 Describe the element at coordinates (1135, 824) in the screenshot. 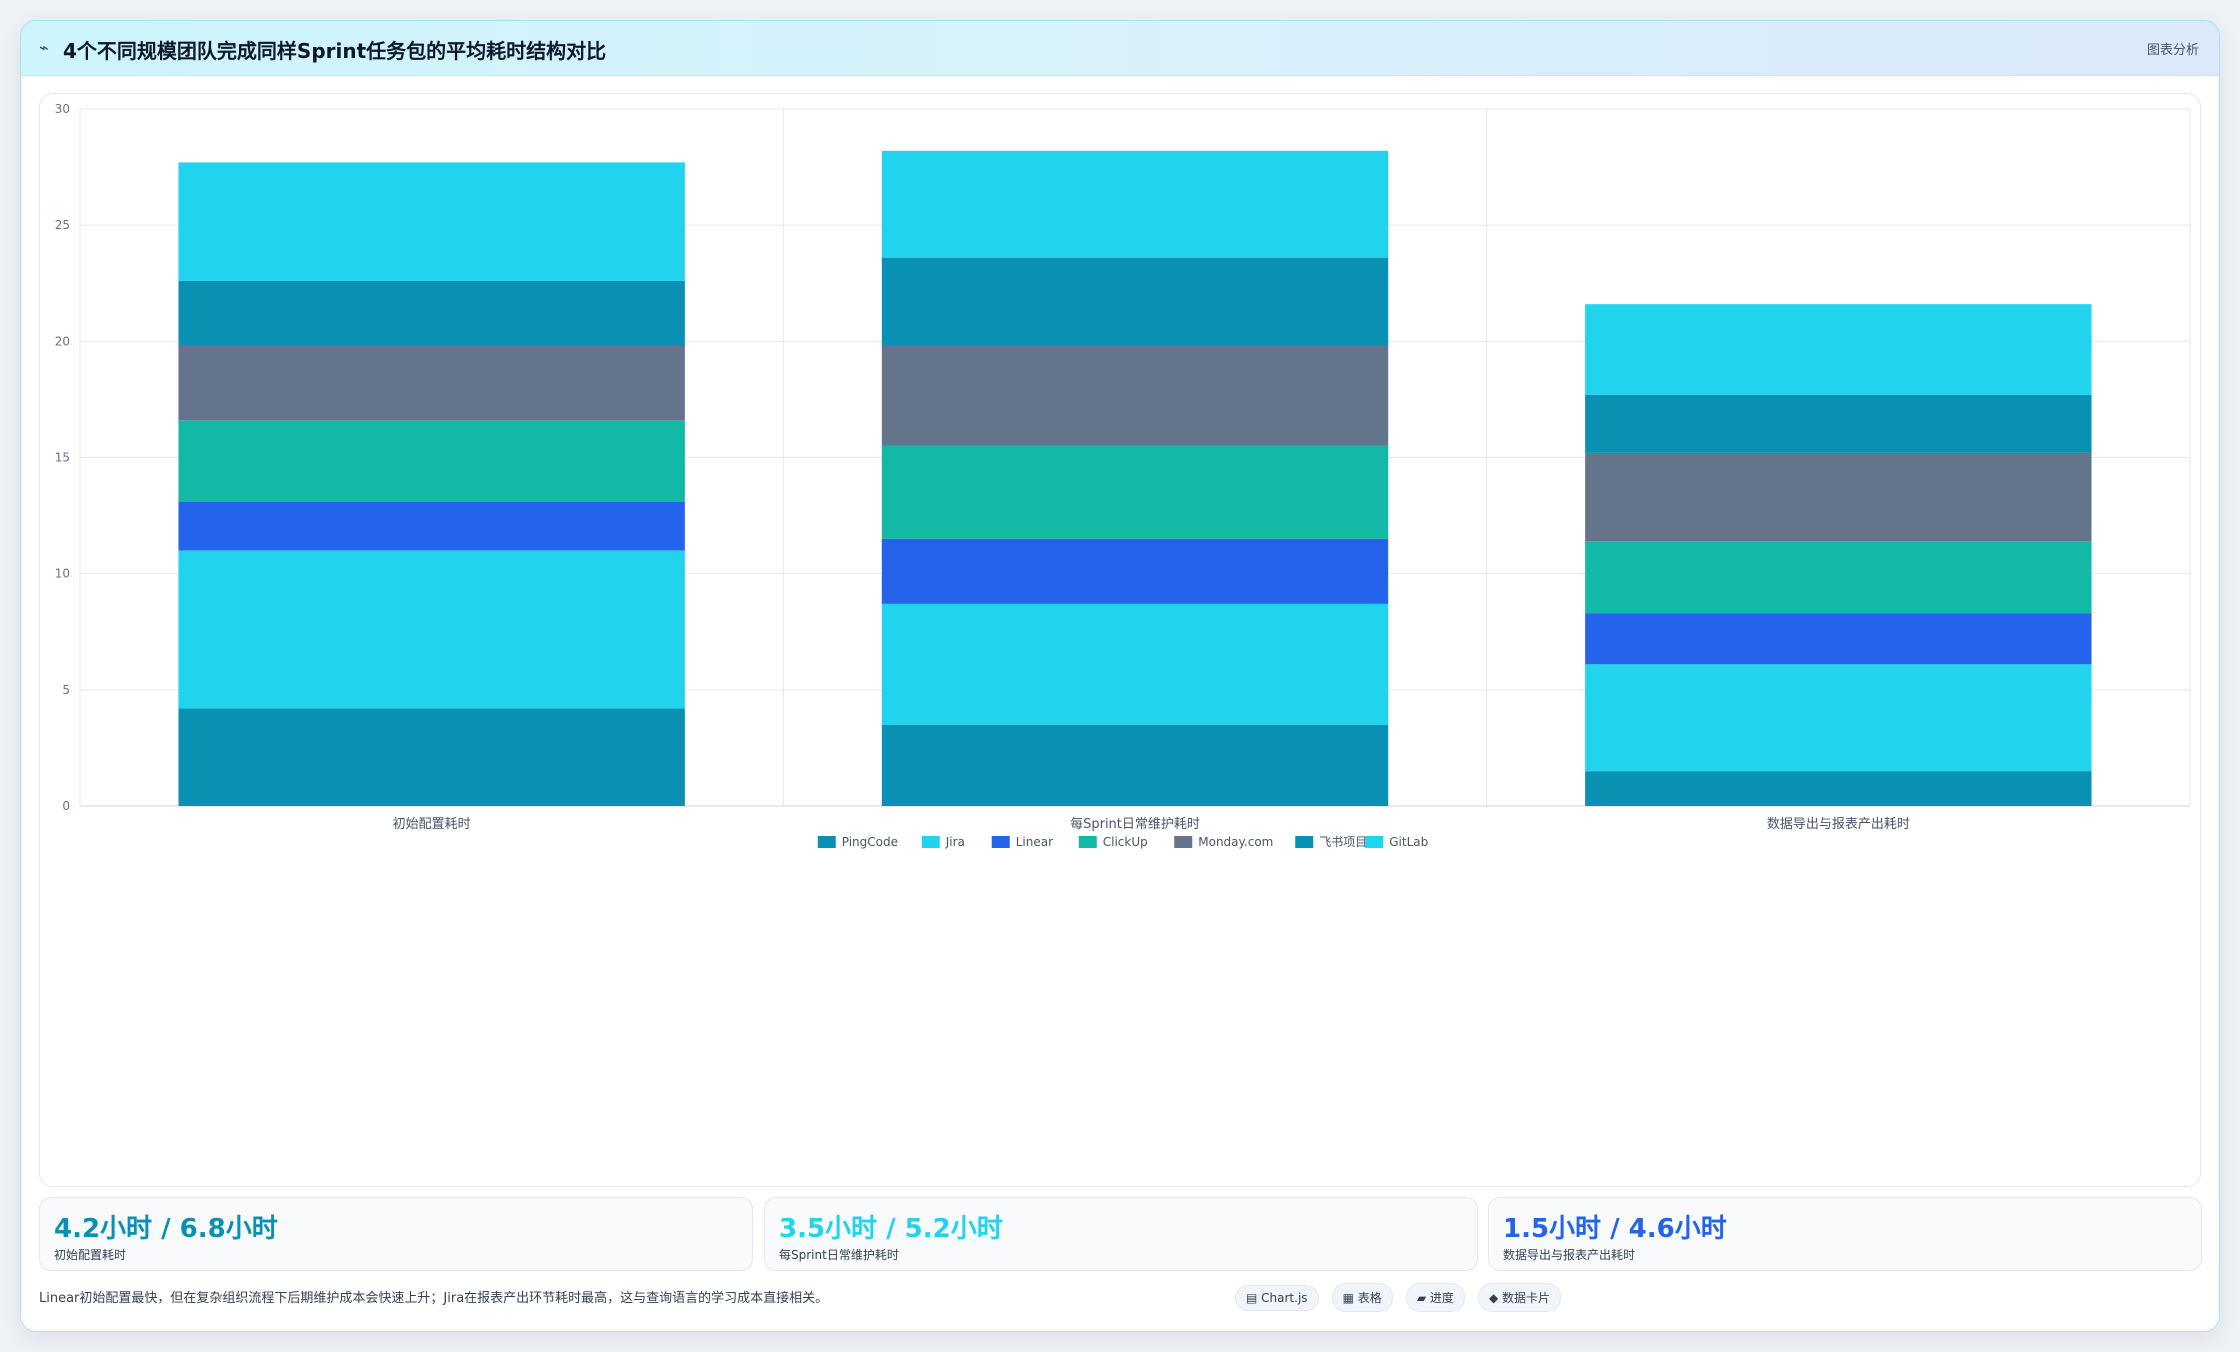

I see `x-tick-label: 每Sprint日常维护耗时` at that location.